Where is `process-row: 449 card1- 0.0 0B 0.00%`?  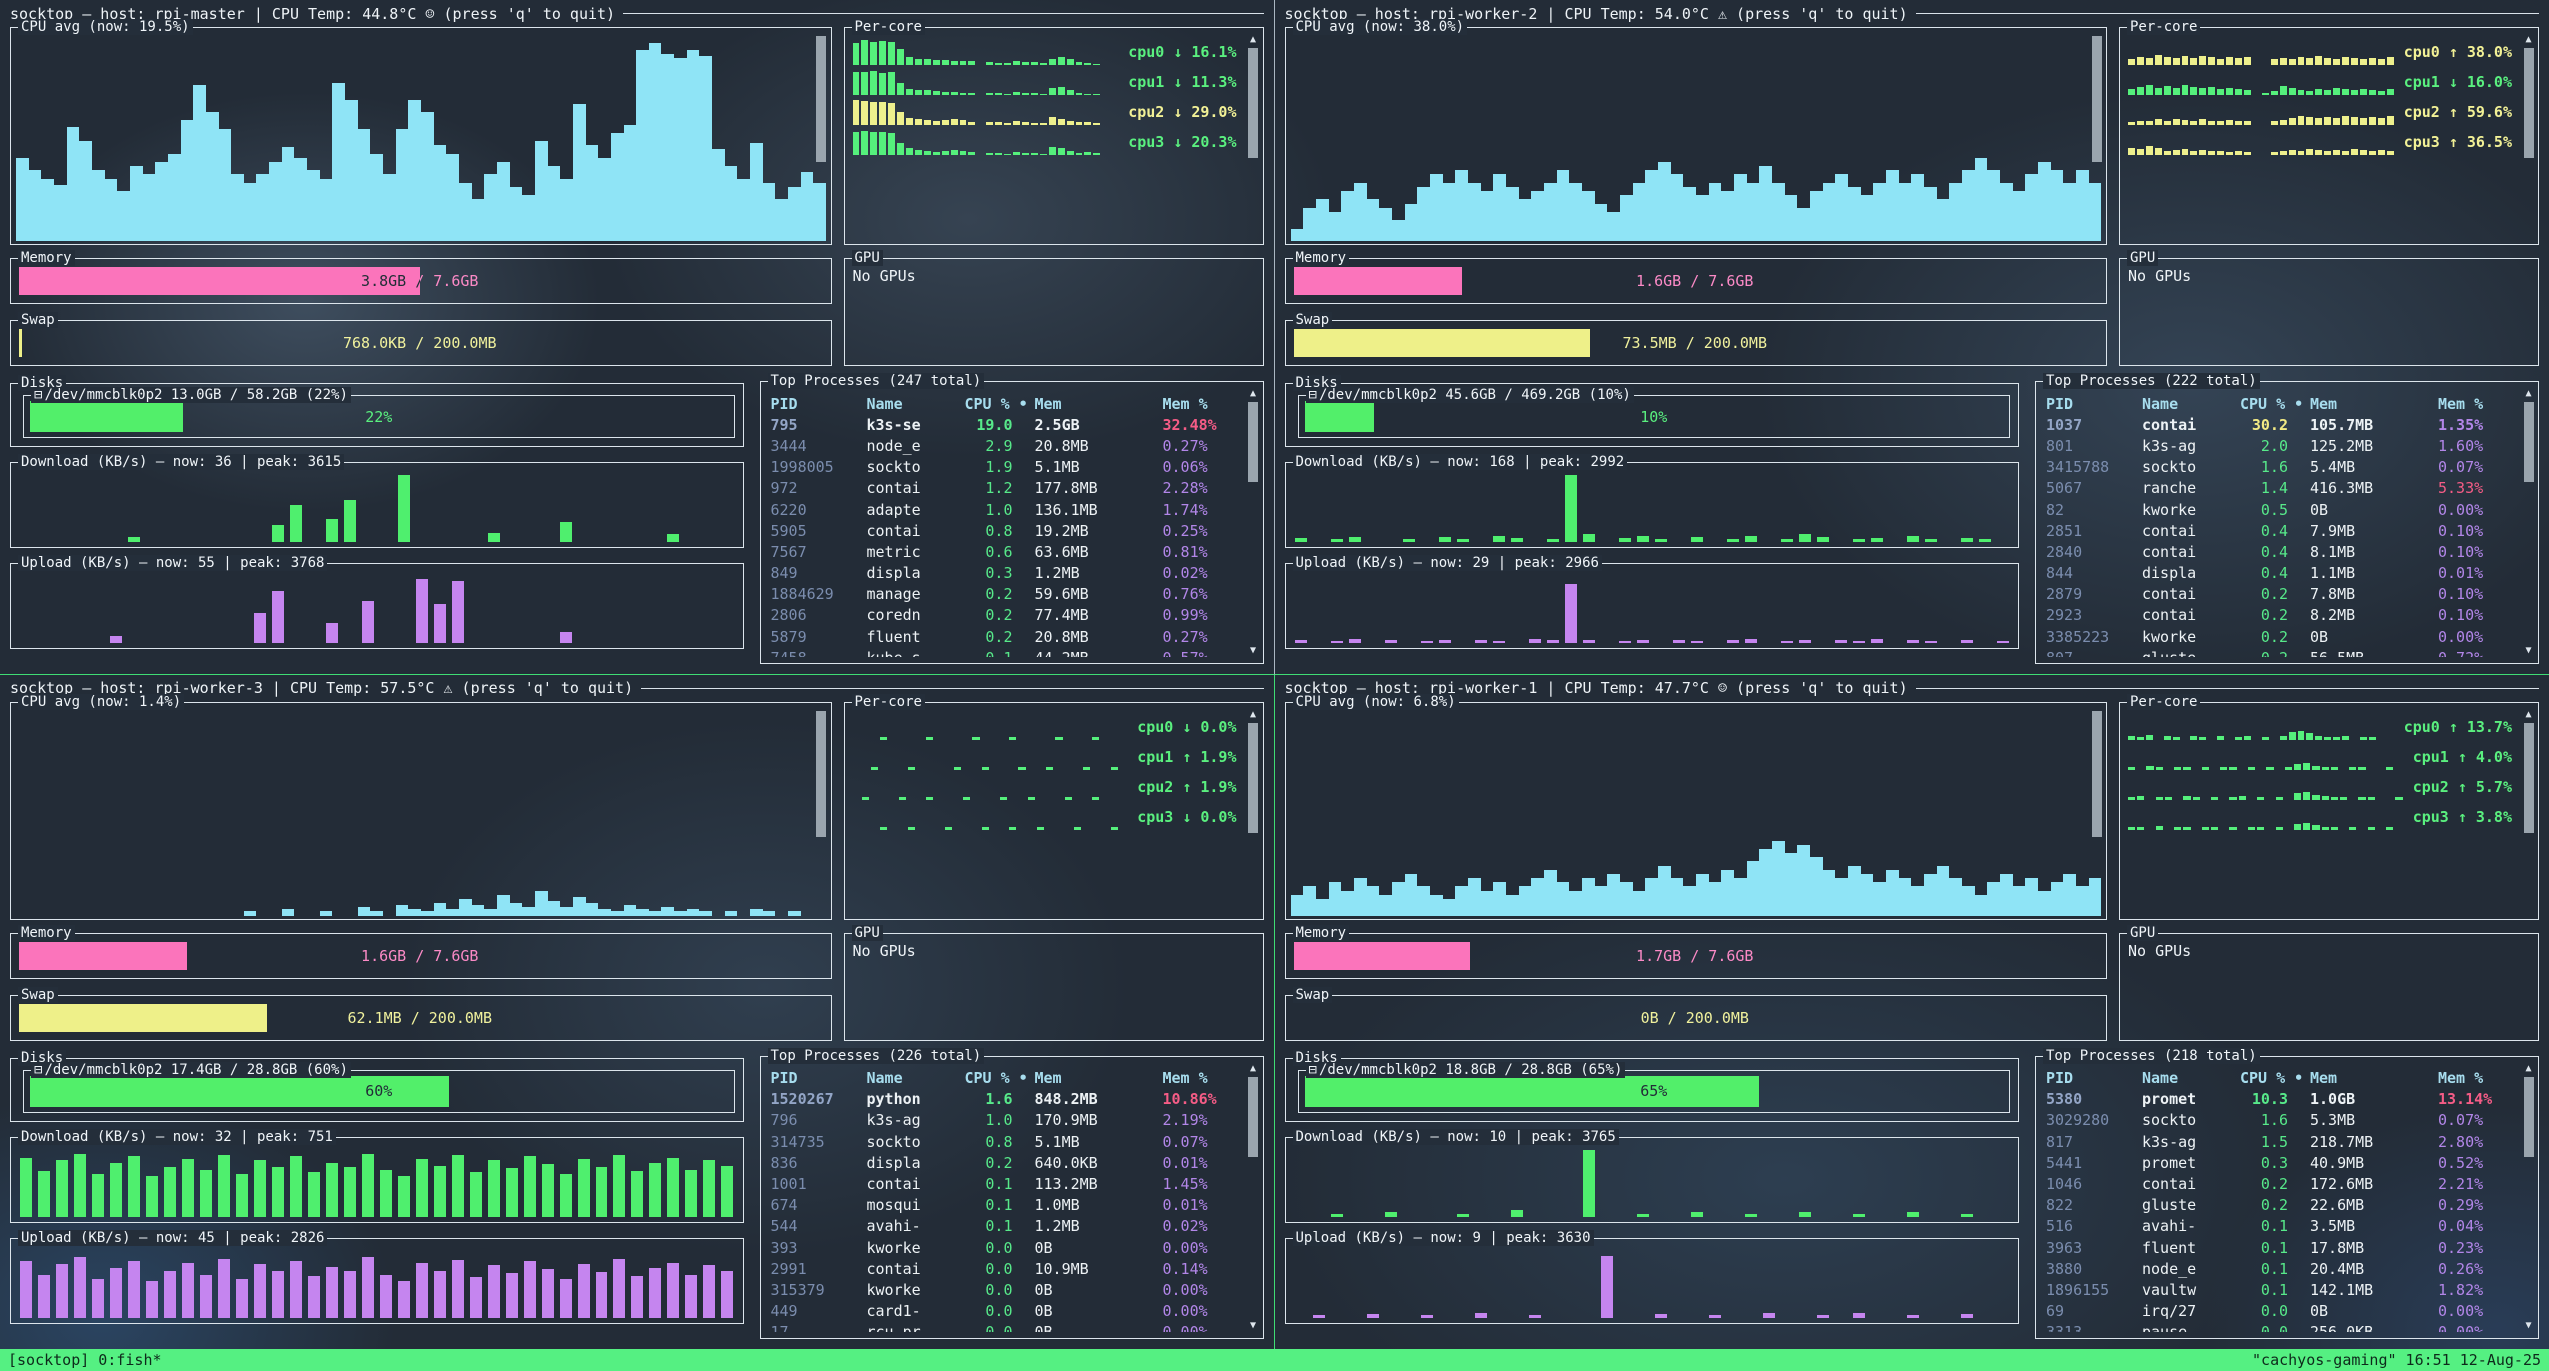
process-row: 449 card1- 0.0 0B 0.00% is located at coordinates (1005, 1311).